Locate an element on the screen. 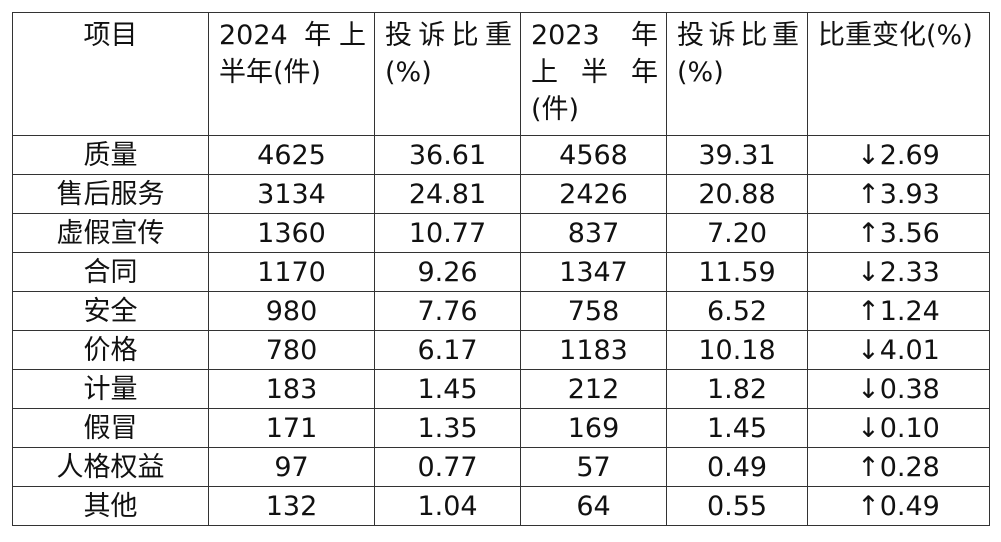 Image resolution: width=1001 pixels, height=542 pixels. cell-2024-share: 10.77 is located at coordinates (447, 233).